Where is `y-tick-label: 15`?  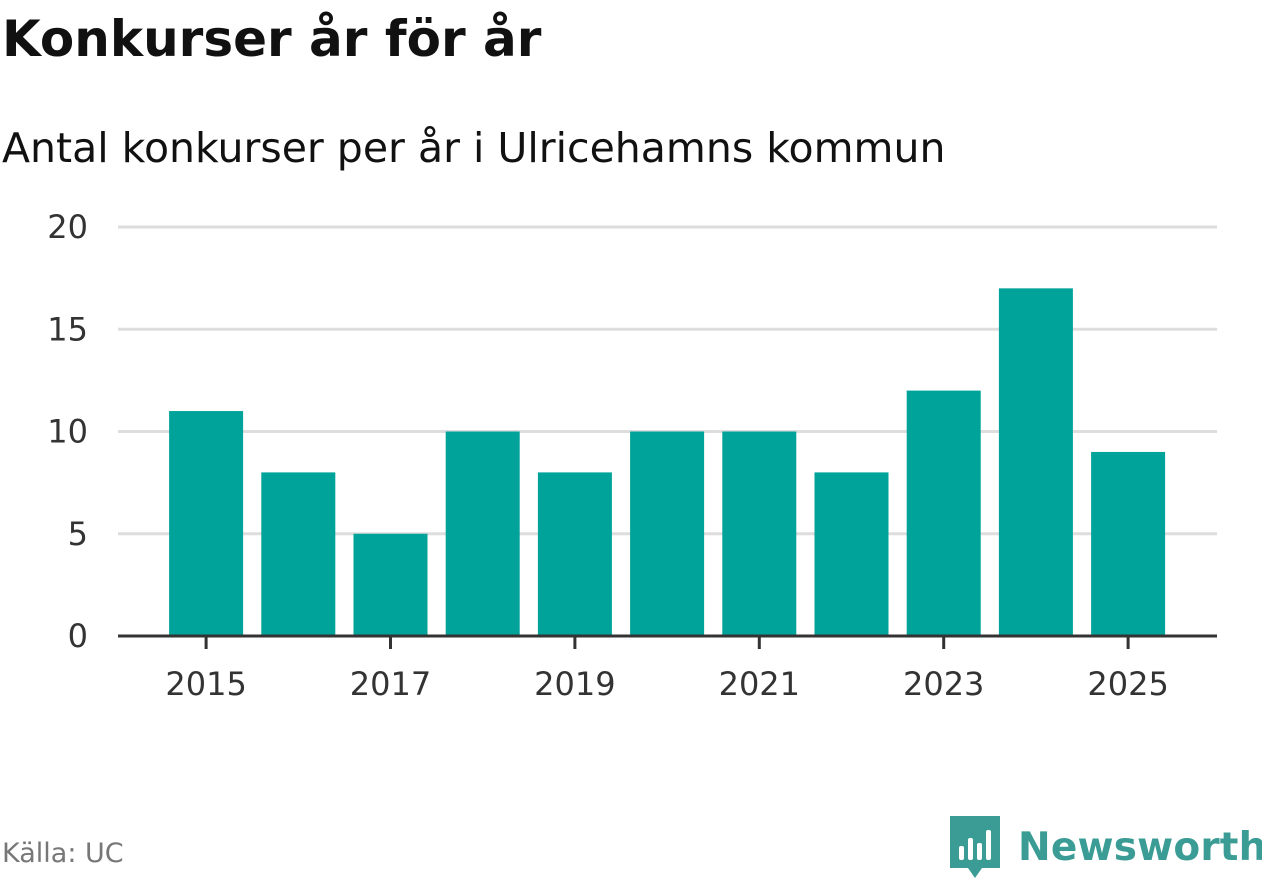
y-tick-label: 15 is located at coordinates (67, 329).